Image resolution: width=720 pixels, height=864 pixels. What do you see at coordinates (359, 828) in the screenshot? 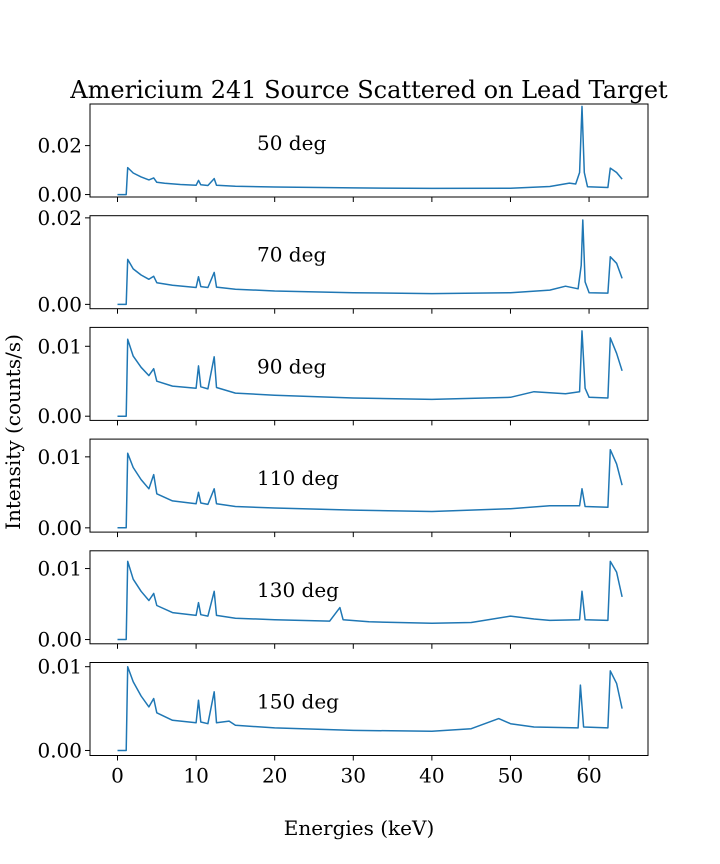
I see `x-axis-label: Energies (keV)` at bounding box center [359, 828].